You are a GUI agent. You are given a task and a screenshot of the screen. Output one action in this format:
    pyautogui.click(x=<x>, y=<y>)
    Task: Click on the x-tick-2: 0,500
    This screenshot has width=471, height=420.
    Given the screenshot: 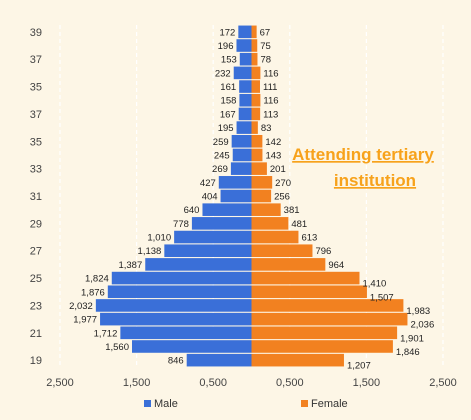 What is the action you would take?
    pyautogui.click(x=213, y=383)
    